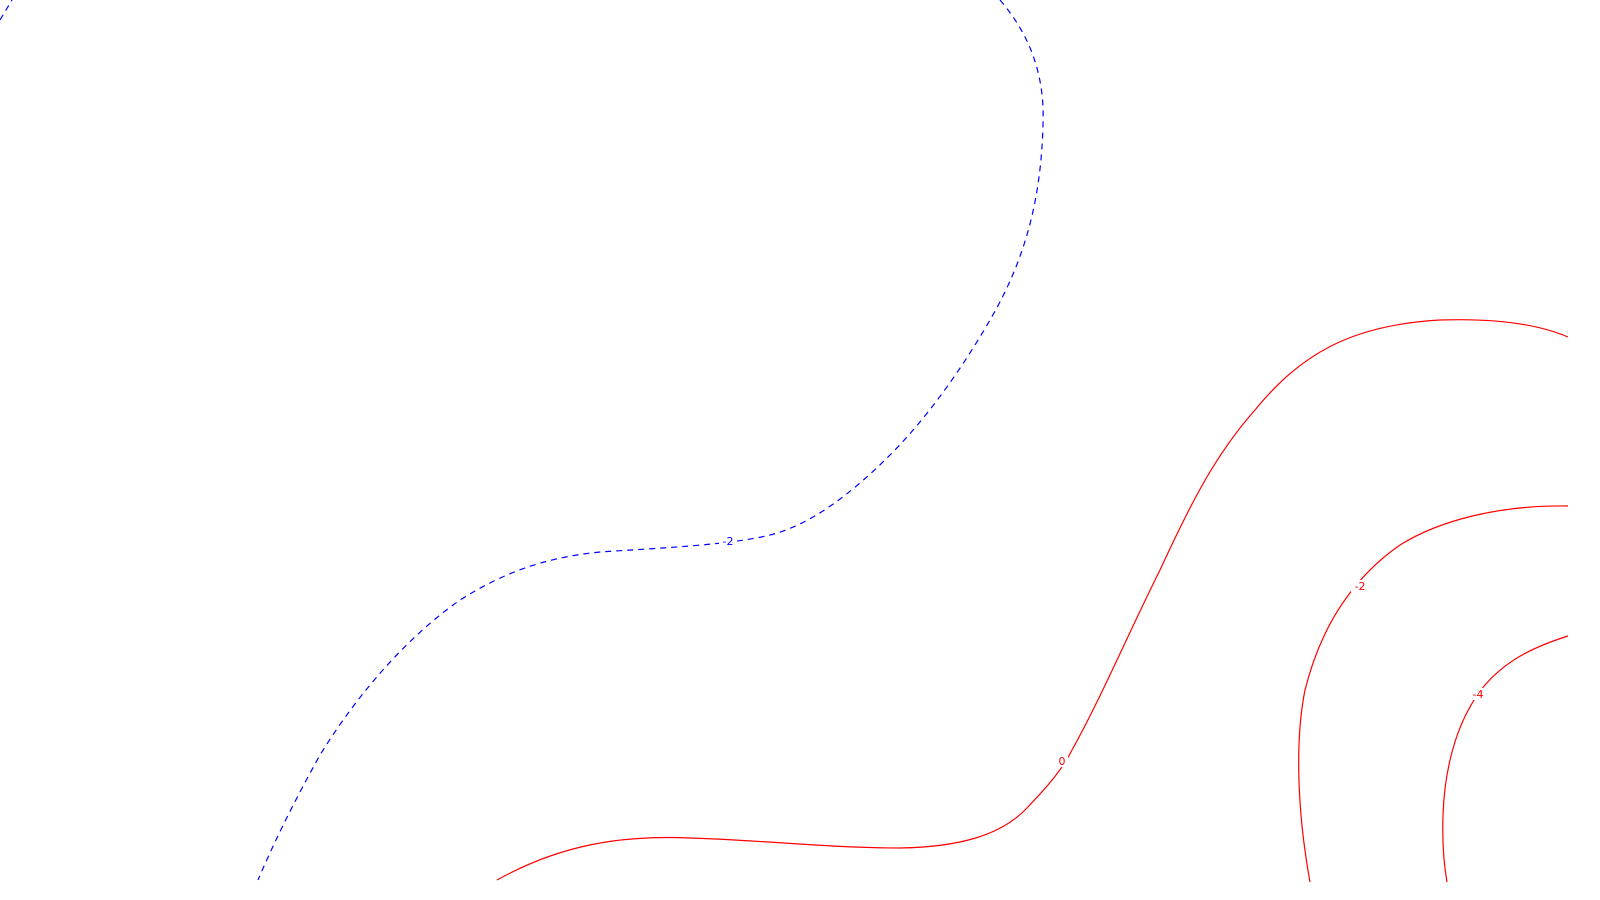  Describe the element at coordinates (1433, 694) in the screenshot. I see `contour-line-red-neg2` at that location.